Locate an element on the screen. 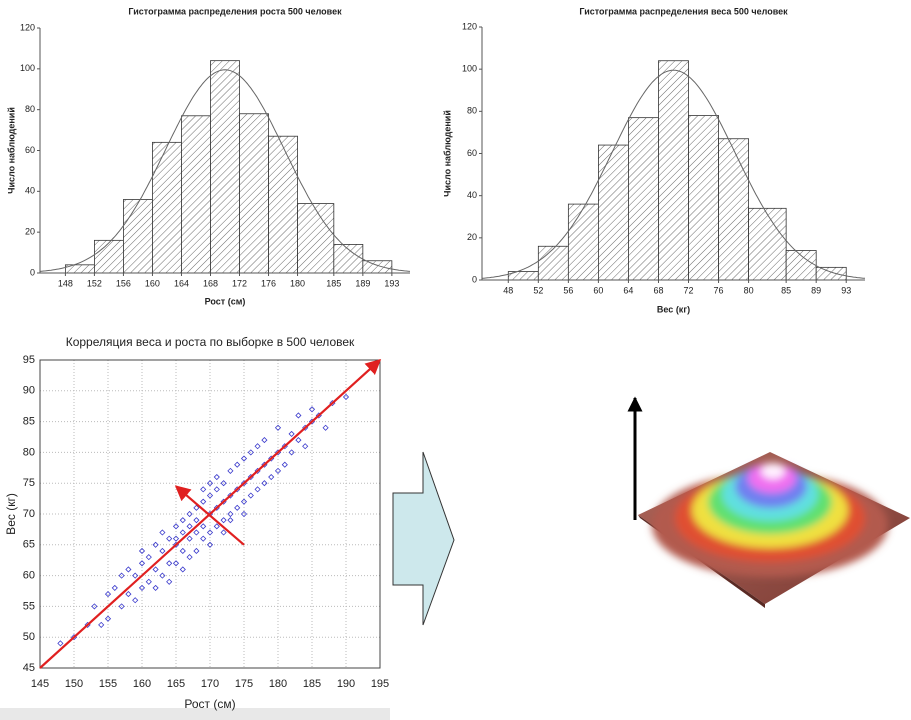 This screenshot has height=720, width=911. x-tick-label: 64 is located at coordinates (628, 290).